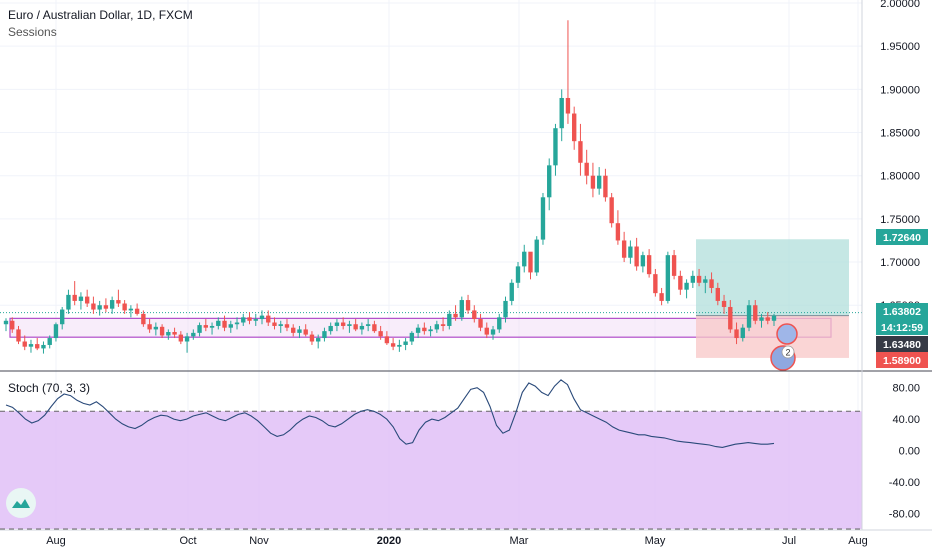 The width and height of the screenshot is (932, 550). What do you see at coordinates (900, 5) in the screenshot?
I see `price-tick-label: 2.00000` at bounding box center [900, 5].